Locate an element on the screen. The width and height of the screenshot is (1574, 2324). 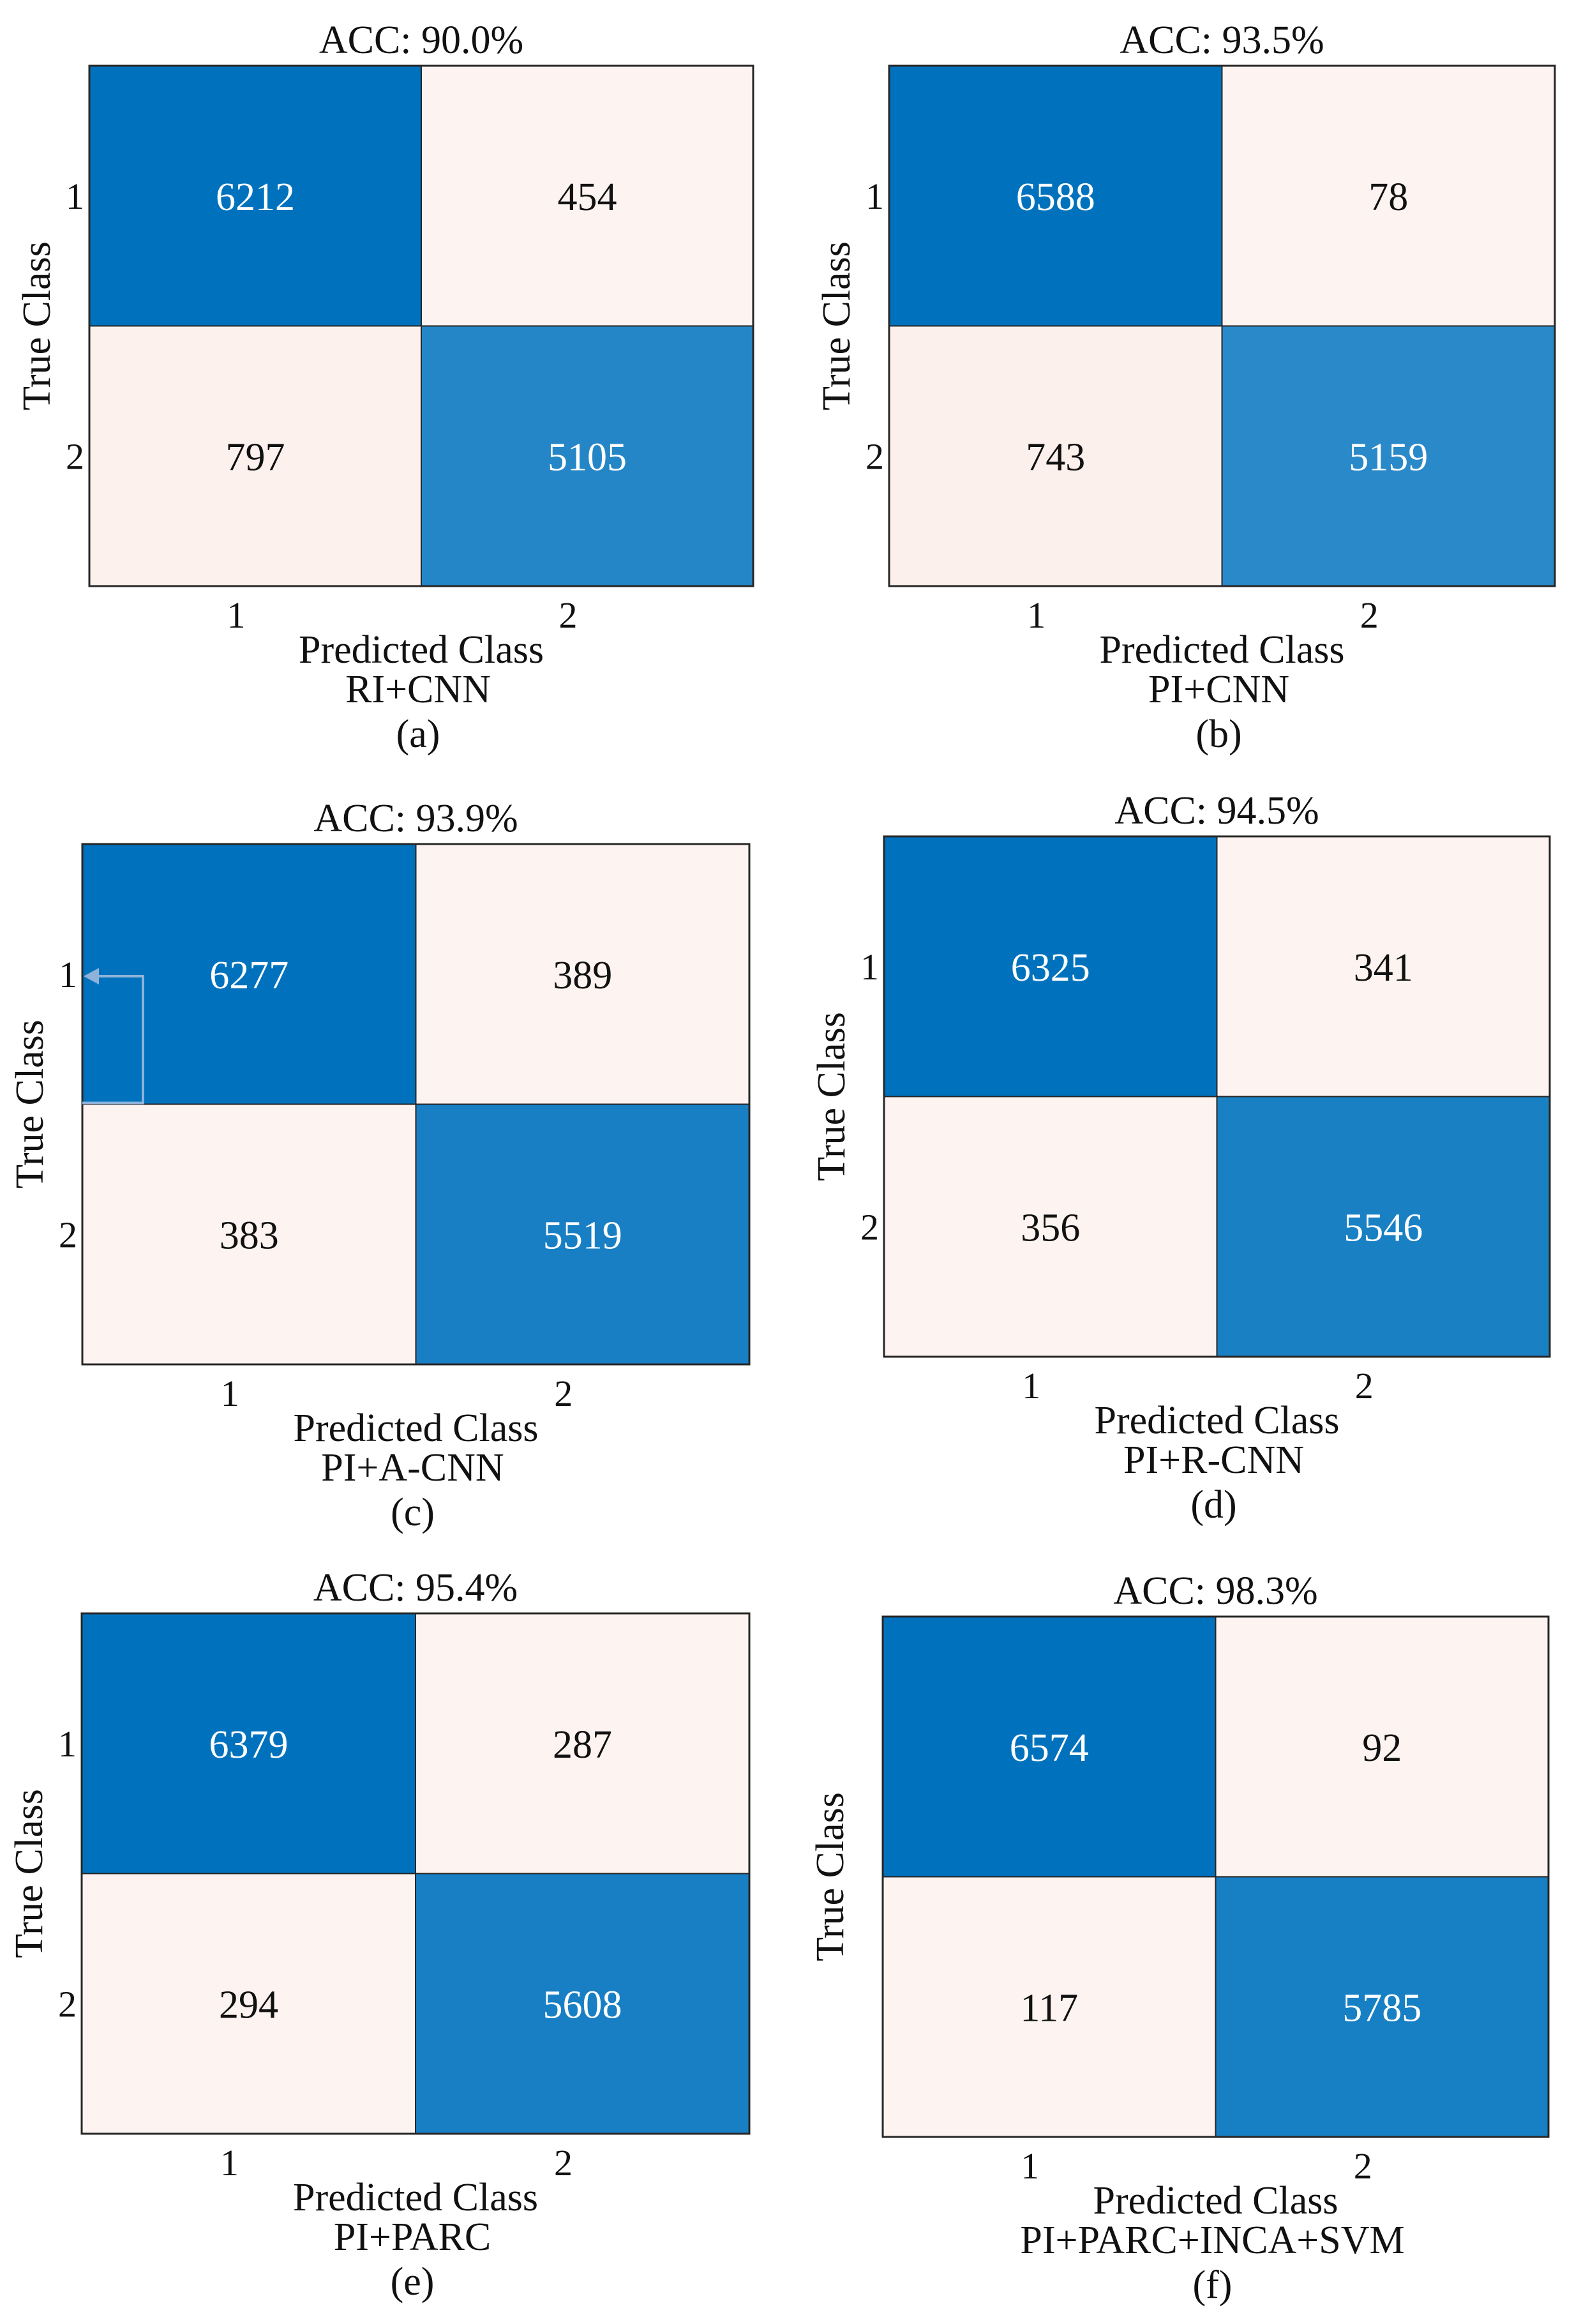
cell-value-r1-c1: 6277 is located at coordinates (249, 975).